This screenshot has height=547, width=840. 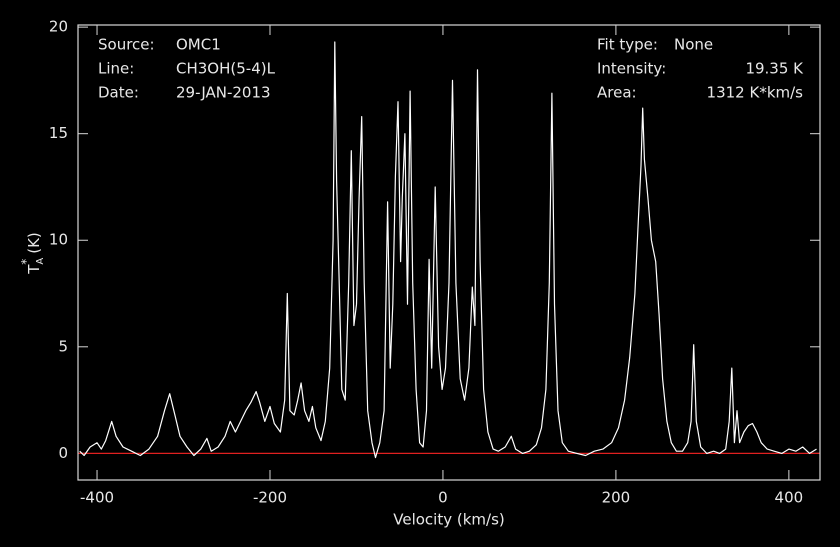 I want to click on annotation-label: Source:, so click(x=126, y=45).